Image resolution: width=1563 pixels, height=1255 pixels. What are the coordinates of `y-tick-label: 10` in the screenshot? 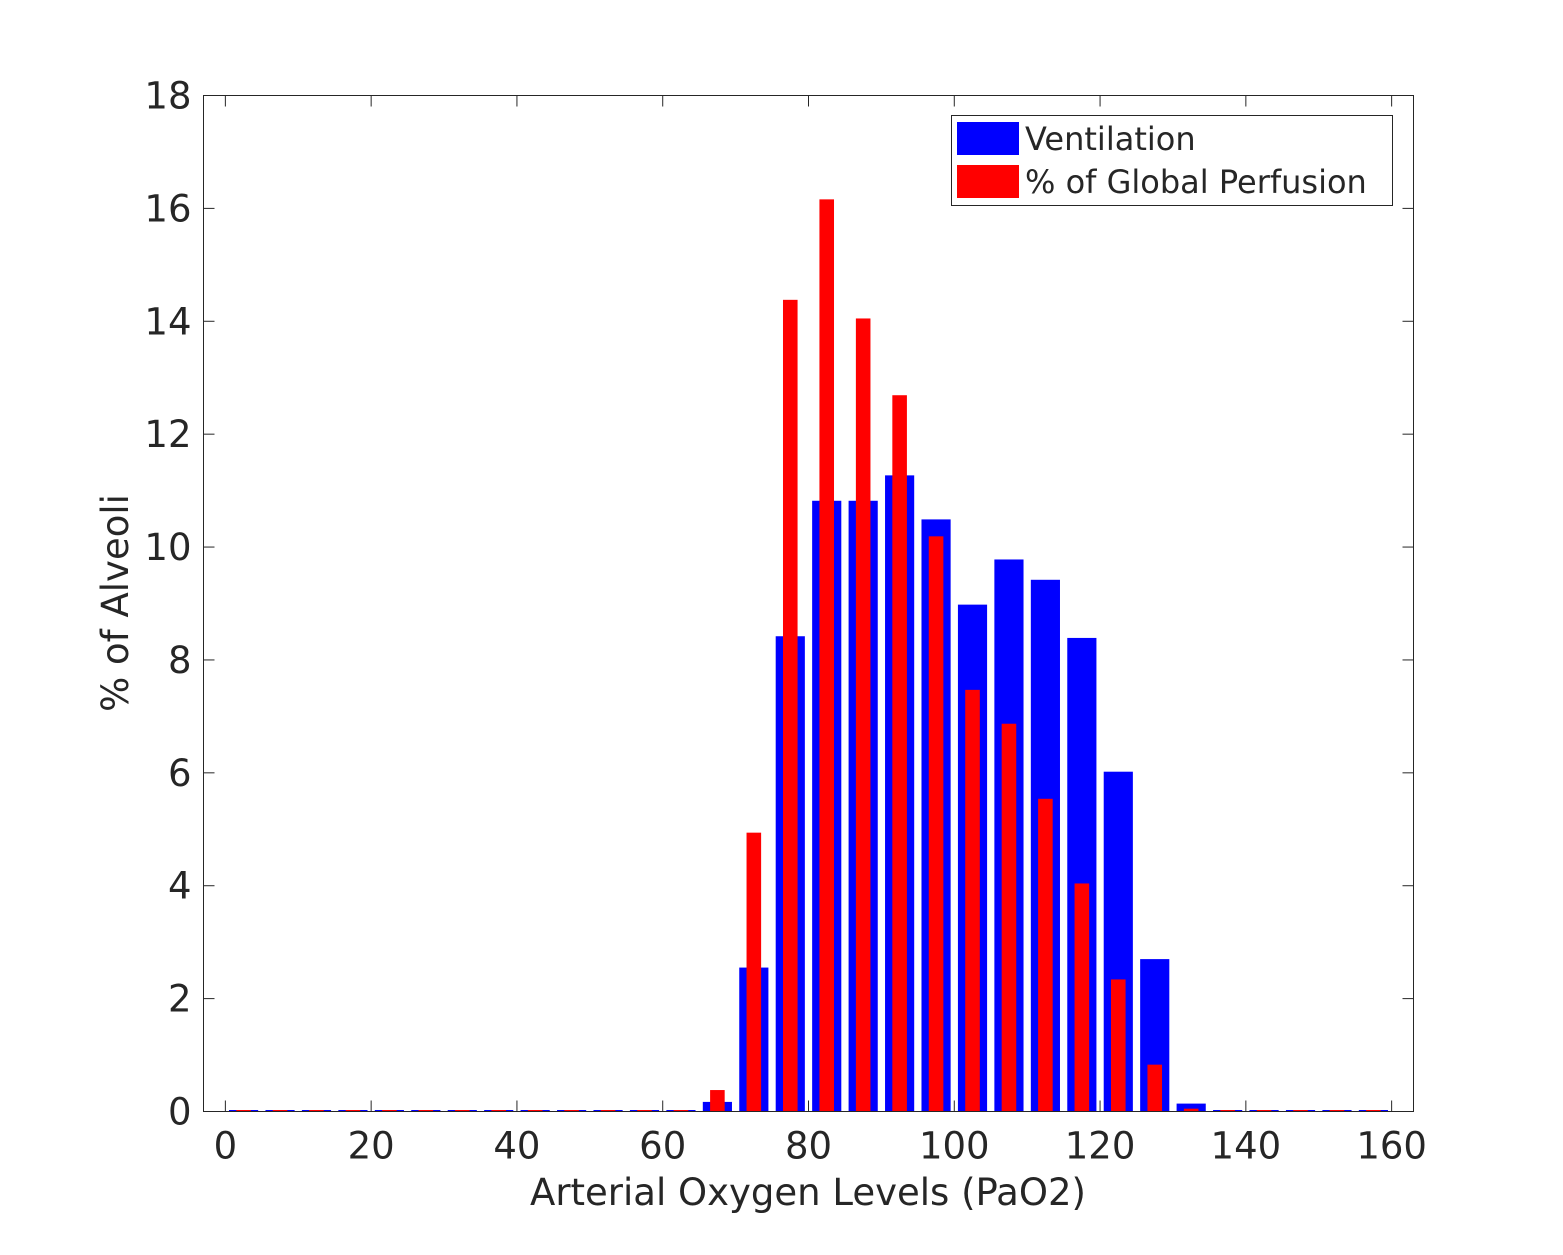 It's located at (167, 547).